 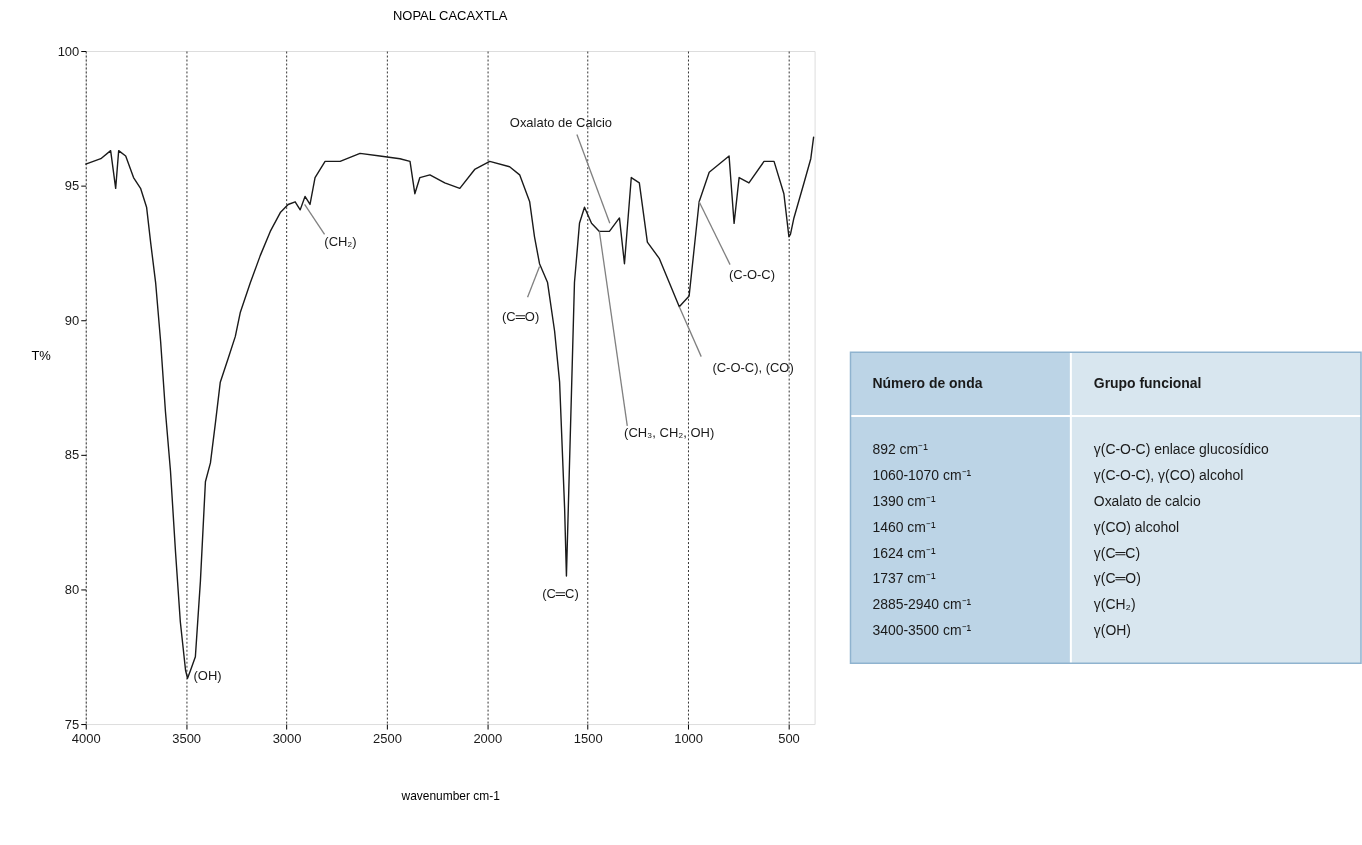 I want to click on text: Oxalato de calcio, so click(x=1147, y=500).